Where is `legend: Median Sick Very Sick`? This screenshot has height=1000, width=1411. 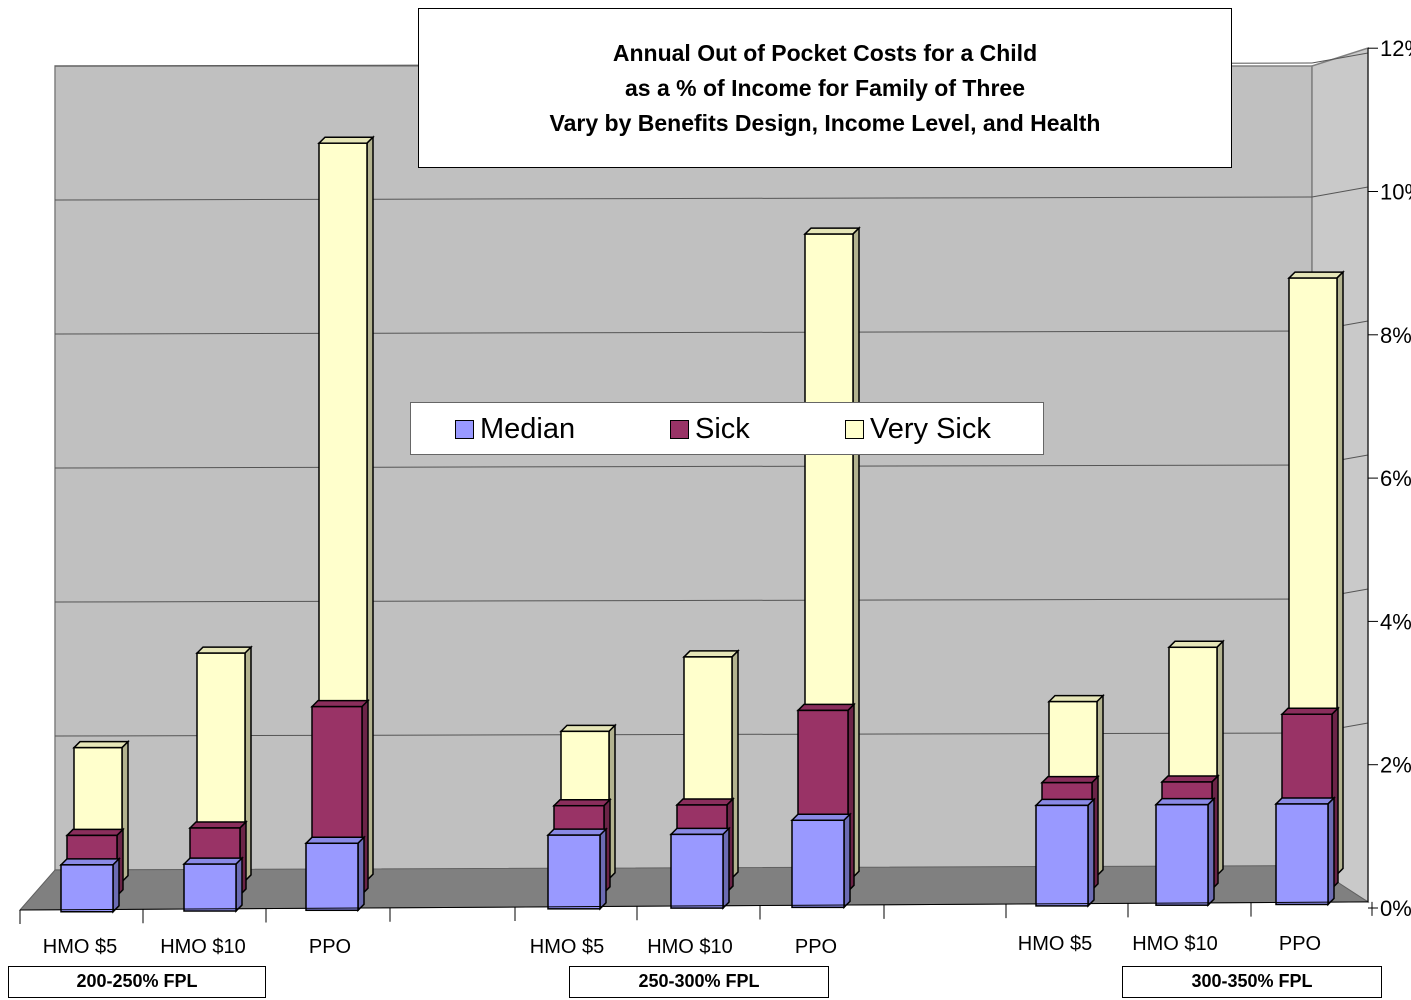
legend: Median Sick Very Sick is located at coordinates (727, 428).